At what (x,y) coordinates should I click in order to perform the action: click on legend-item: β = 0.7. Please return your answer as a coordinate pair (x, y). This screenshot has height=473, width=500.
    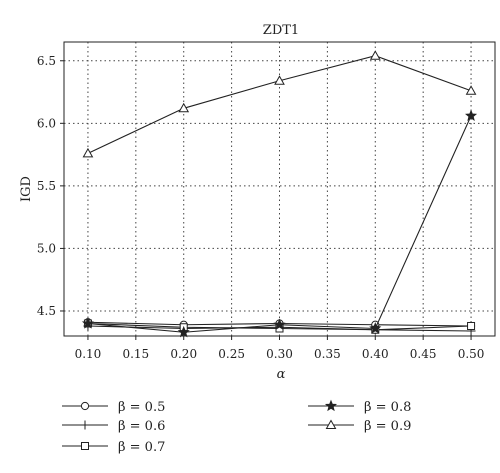
    Looking at the image, I should click on (113, 447).